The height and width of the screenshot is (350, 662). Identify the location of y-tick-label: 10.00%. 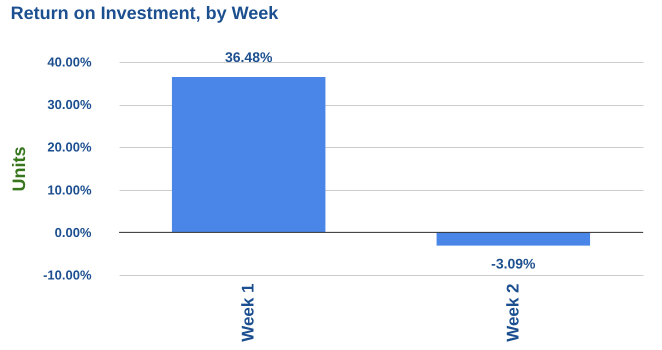
(69, 190).